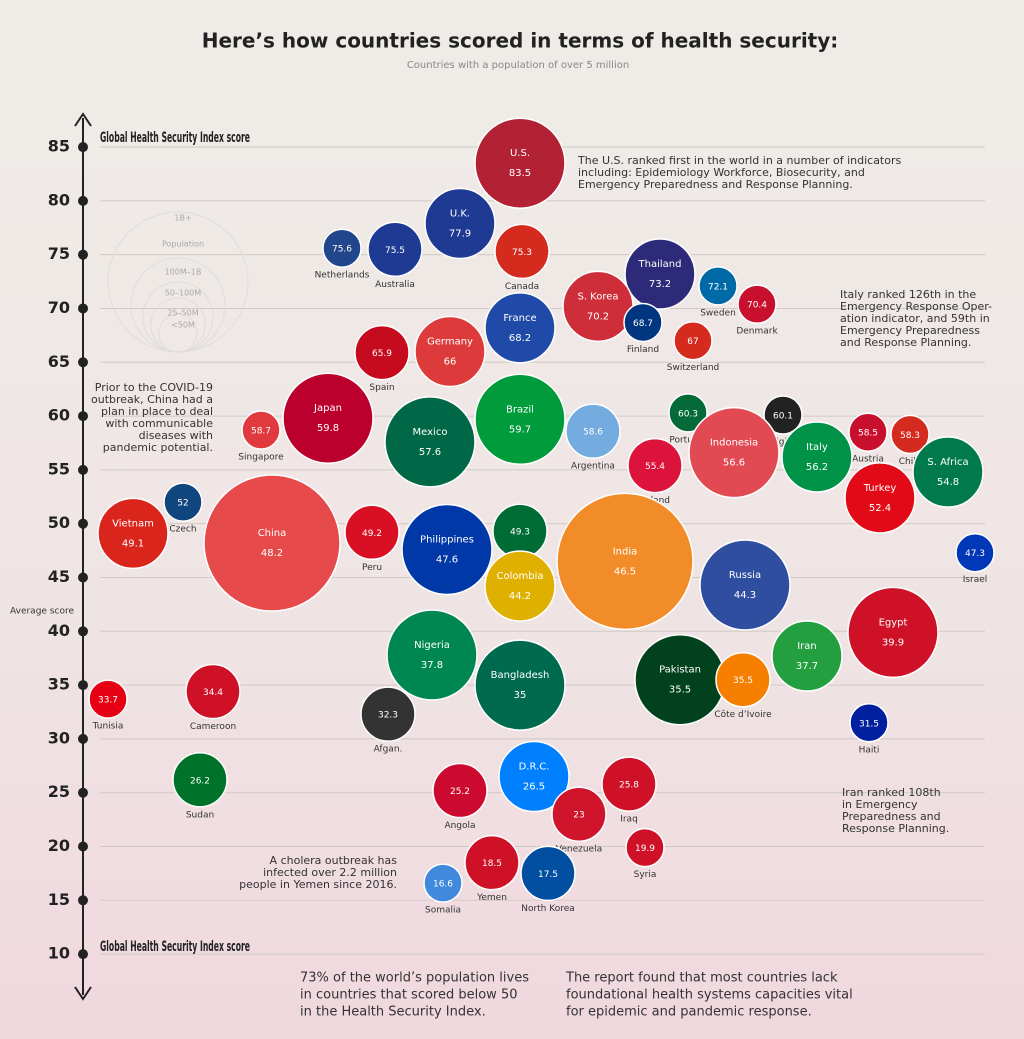 The width and height of the screenshot is (1024, 1039). What do you see at coordinates (520, 576) in the screenshot?
I see `country-name: Colombia` at bounding box center [520, 576].